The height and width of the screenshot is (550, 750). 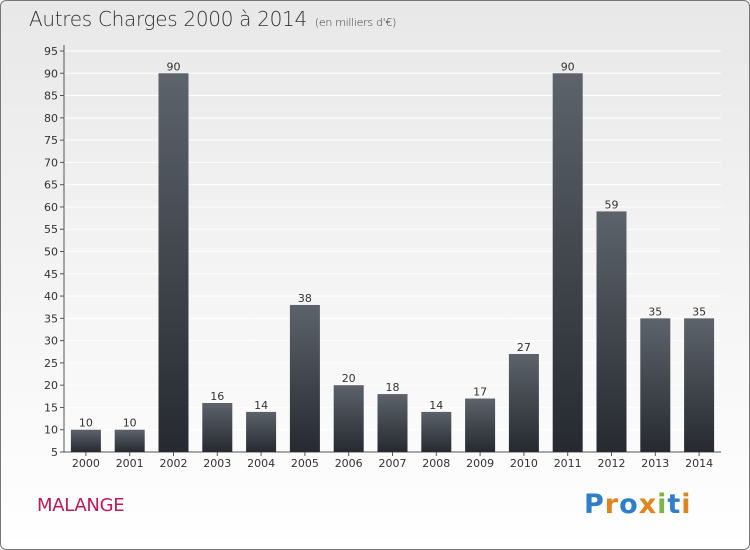 What do you see at coordinates (304, 378) in the screenshot?
I see `bar-2005` at bounding box center [304, 378].